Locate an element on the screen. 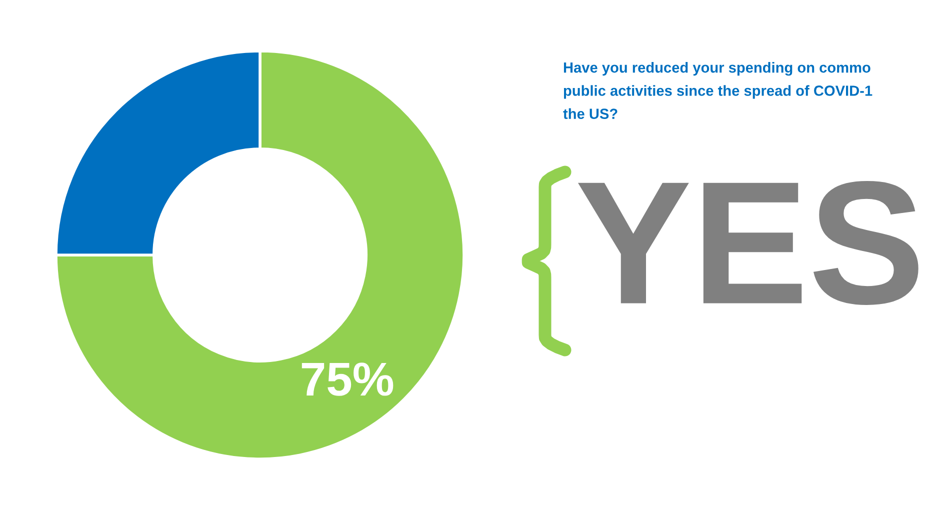 This screenshot has height=510, width=951. data-label: 75% is located at coordinates (348, 379).